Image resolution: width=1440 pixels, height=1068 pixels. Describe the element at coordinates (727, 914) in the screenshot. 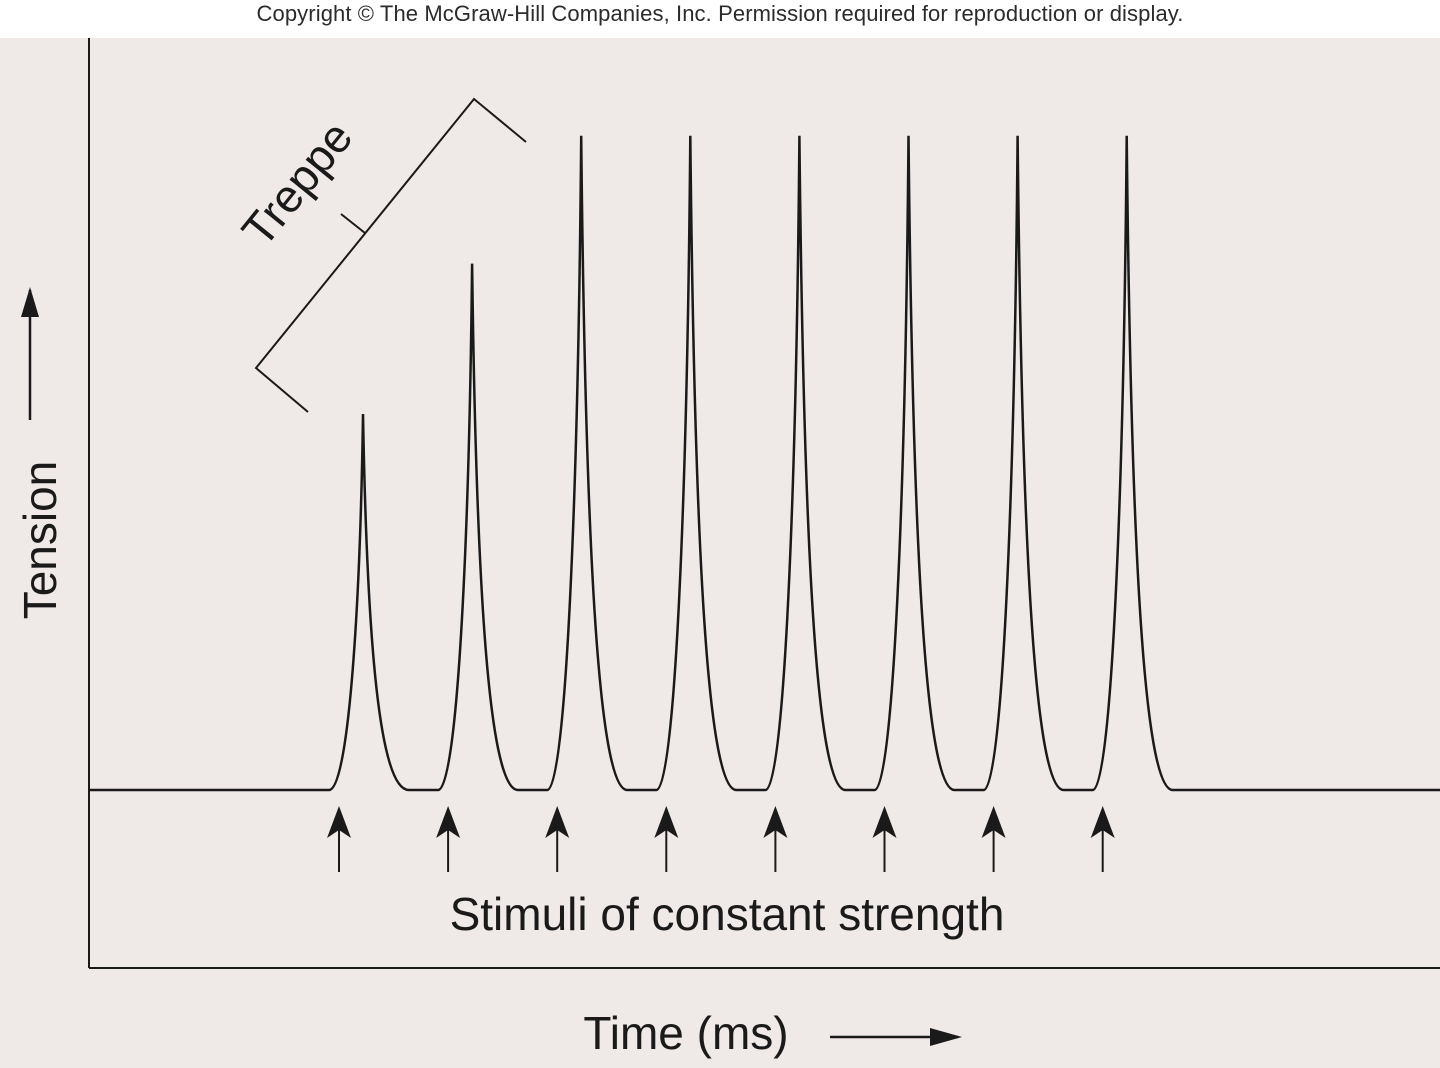

I see `stimuli-caption: Stimuli of constant strength` at that location.